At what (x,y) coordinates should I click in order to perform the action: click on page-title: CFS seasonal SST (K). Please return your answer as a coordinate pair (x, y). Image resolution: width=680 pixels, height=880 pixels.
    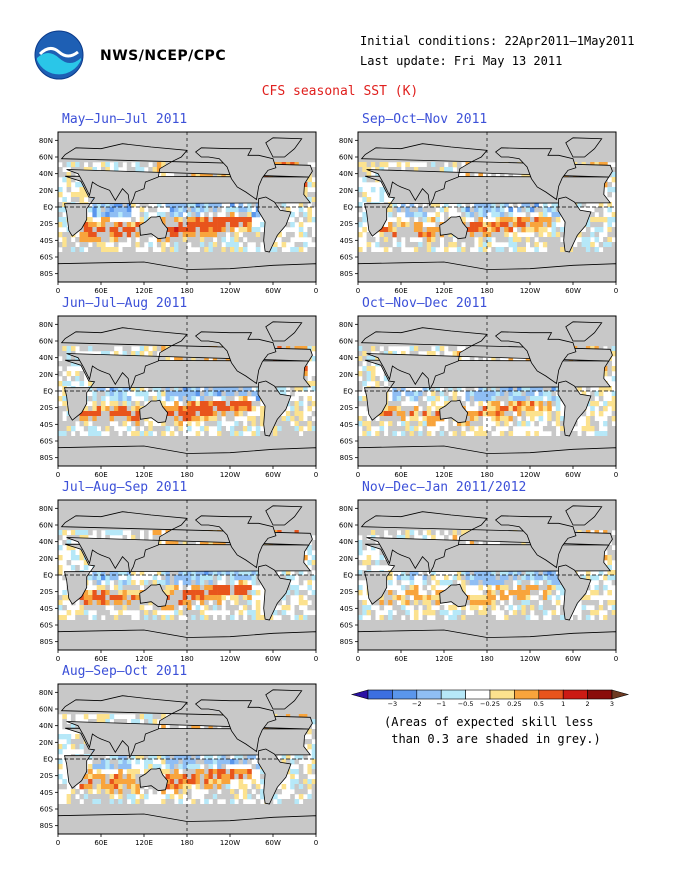
    Looking at the image, I should click on (340, 91).